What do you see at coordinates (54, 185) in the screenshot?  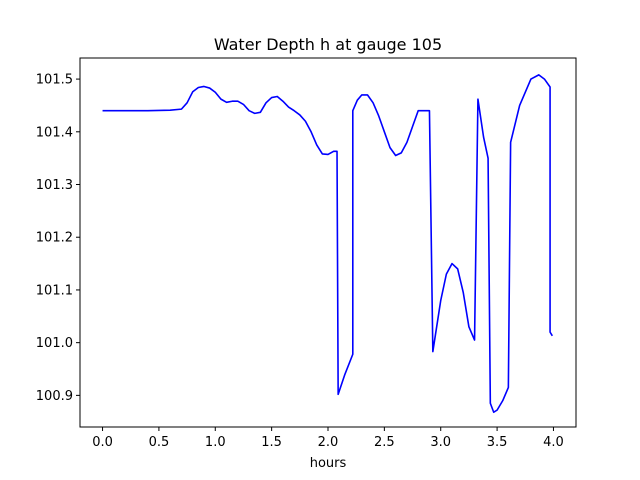 I see `y-tick-label: 101.3` at bounding box center [54, 185].